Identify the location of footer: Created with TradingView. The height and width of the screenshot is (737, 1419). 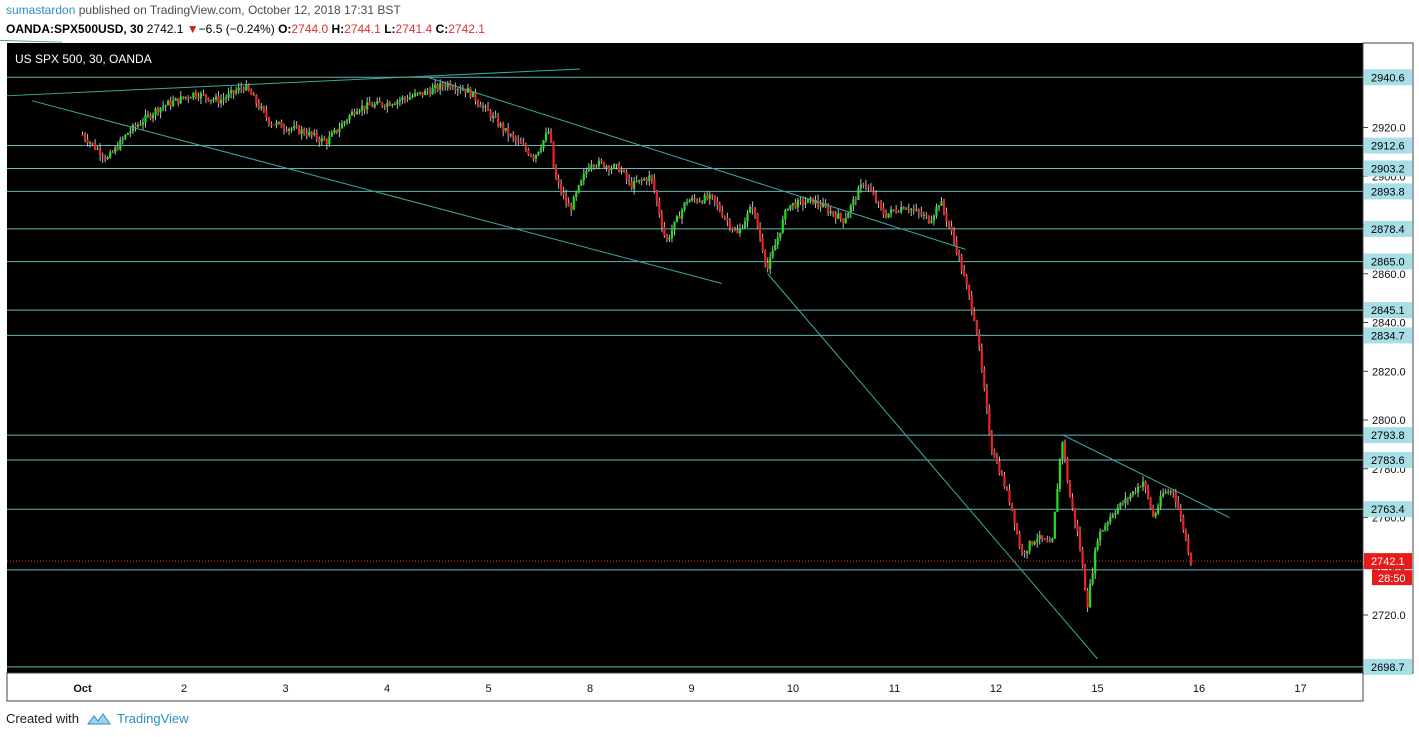
(97, 718).